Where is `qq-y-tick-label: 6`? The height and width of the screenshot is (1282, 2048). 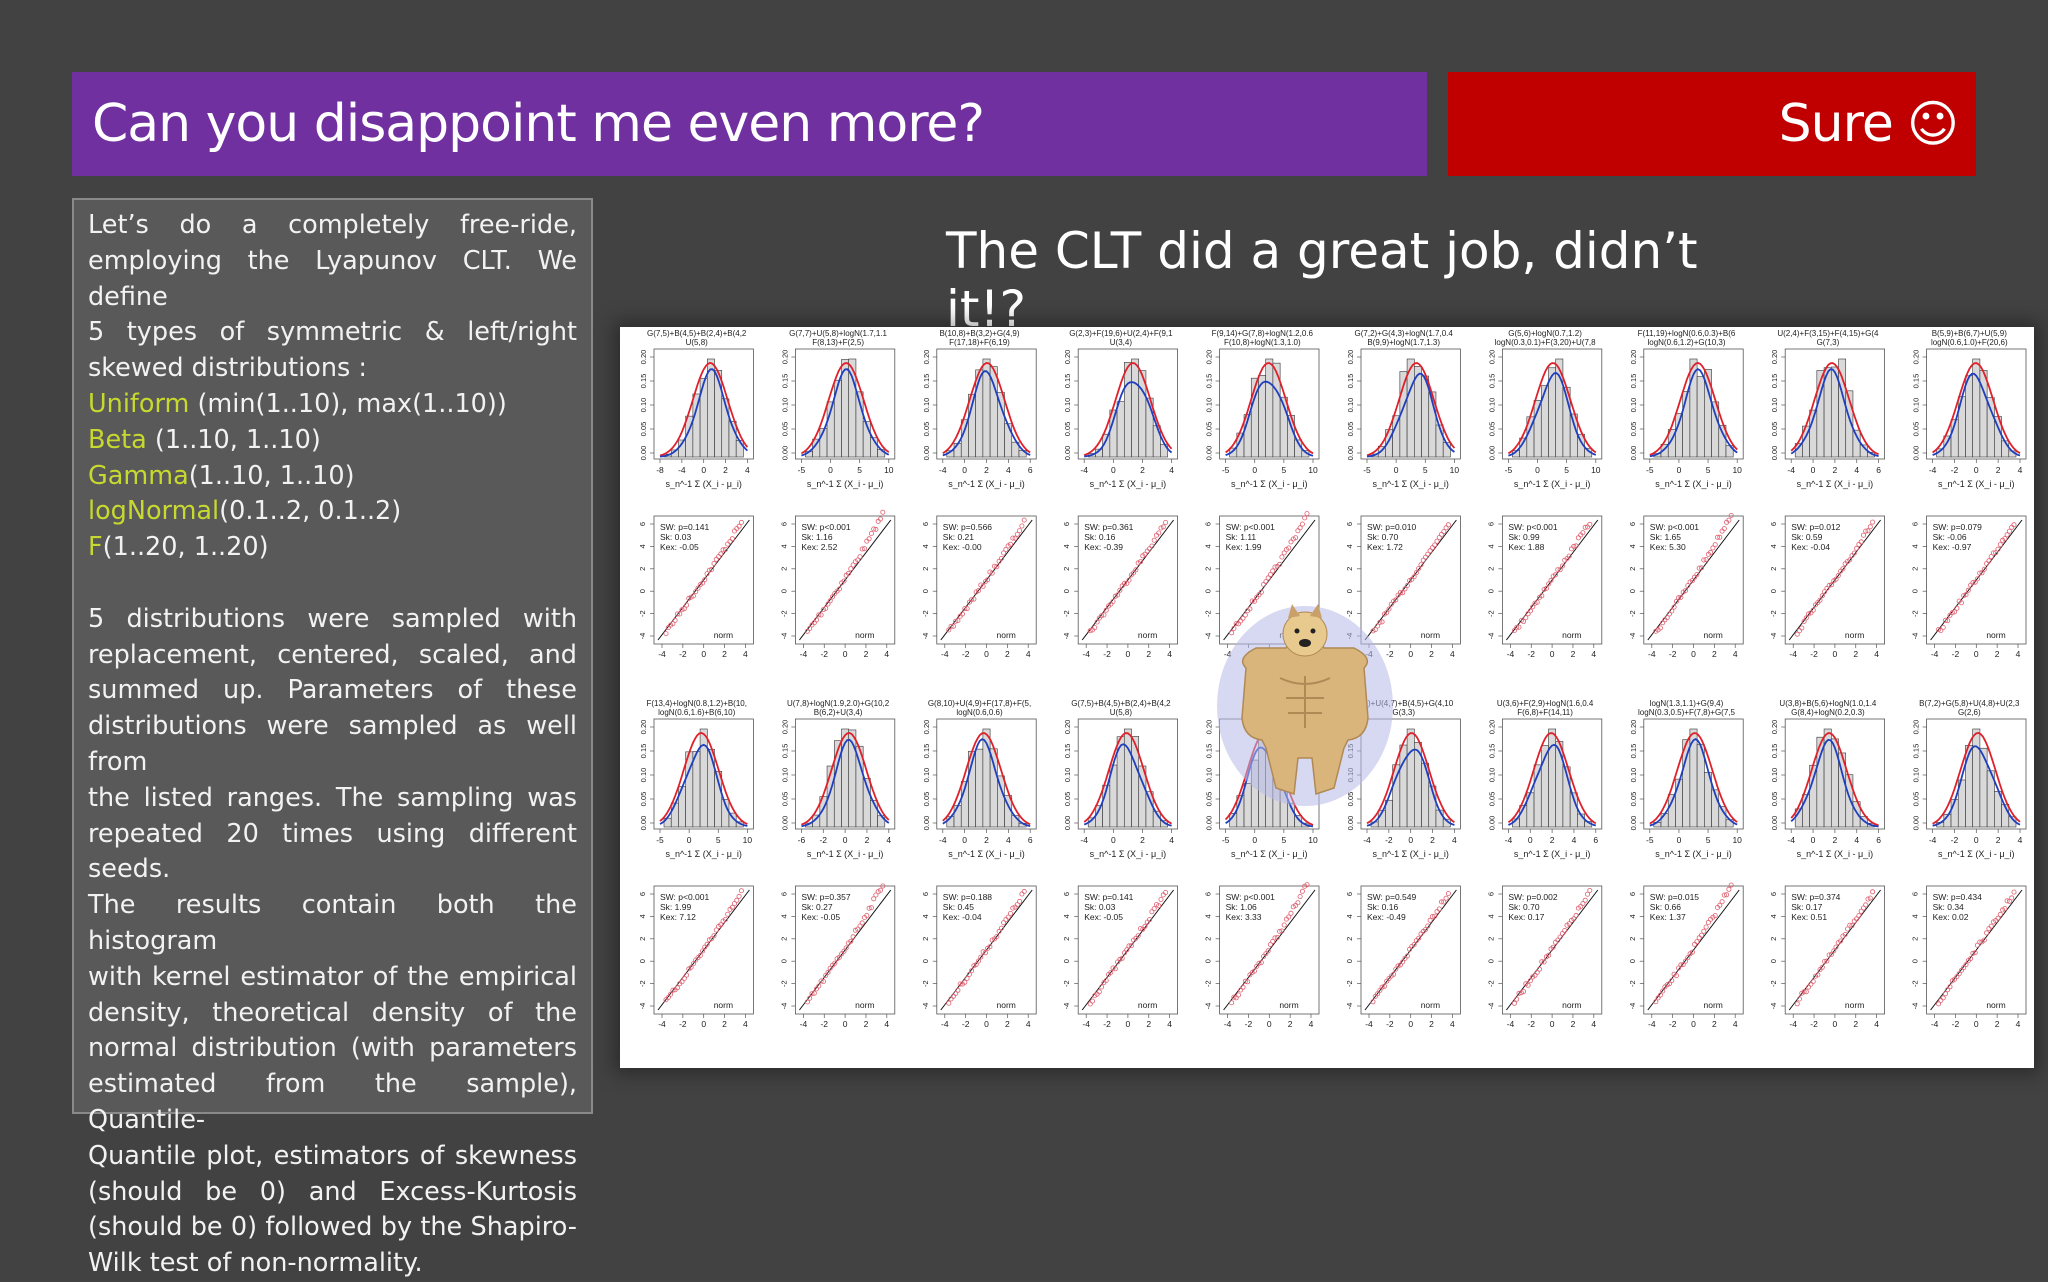
qq-y-tick-label: 6 is located at coordinates (642, 894).